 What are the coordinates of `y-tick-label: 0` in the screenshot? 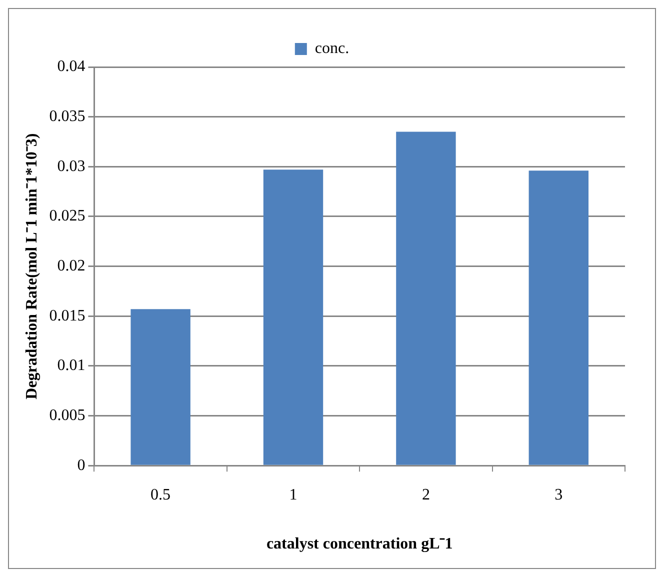 It's located at (81, 465).